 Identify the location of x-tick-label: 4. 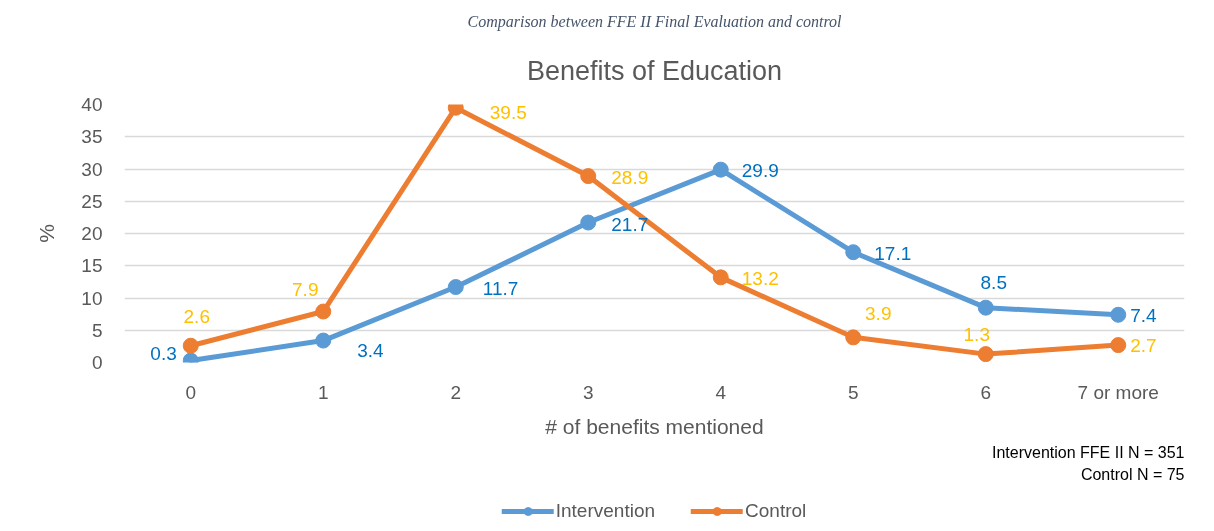
(721, 392).